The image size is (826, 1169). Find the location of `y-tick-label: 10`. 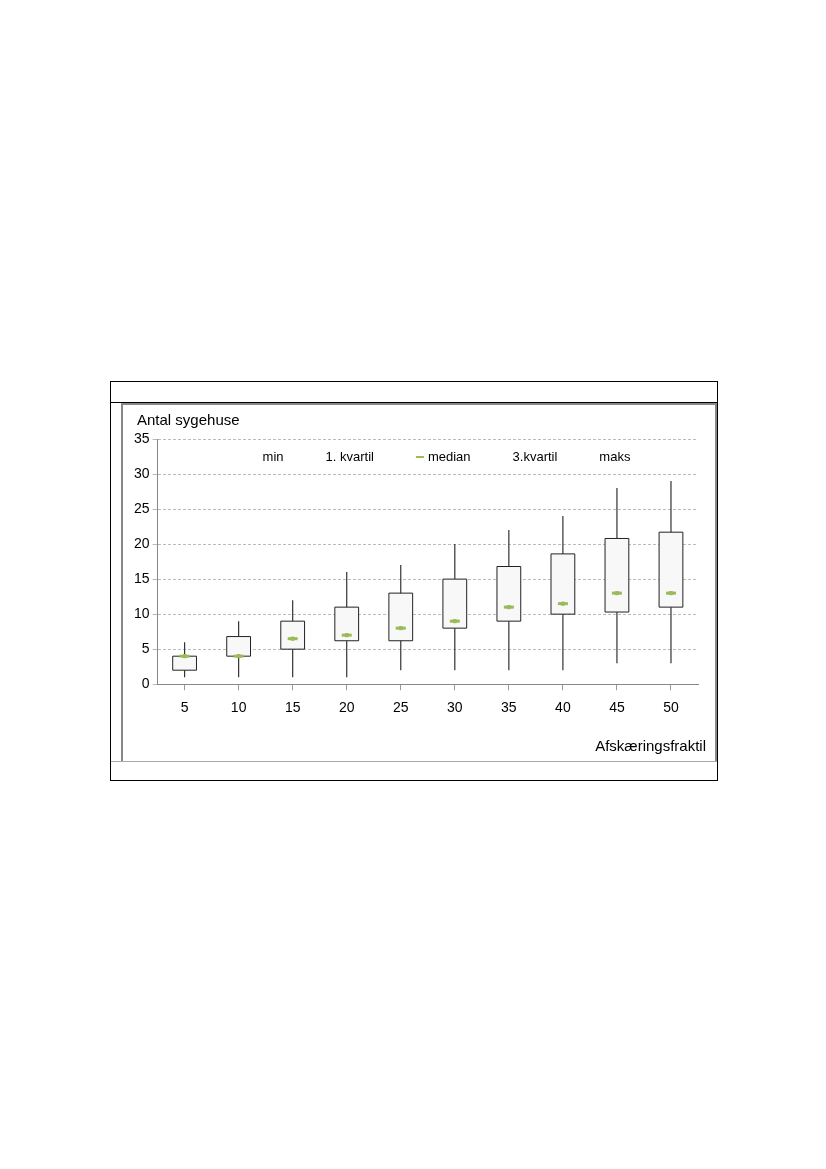

y-tick-label: 10 is located at coordinates (141, 613).